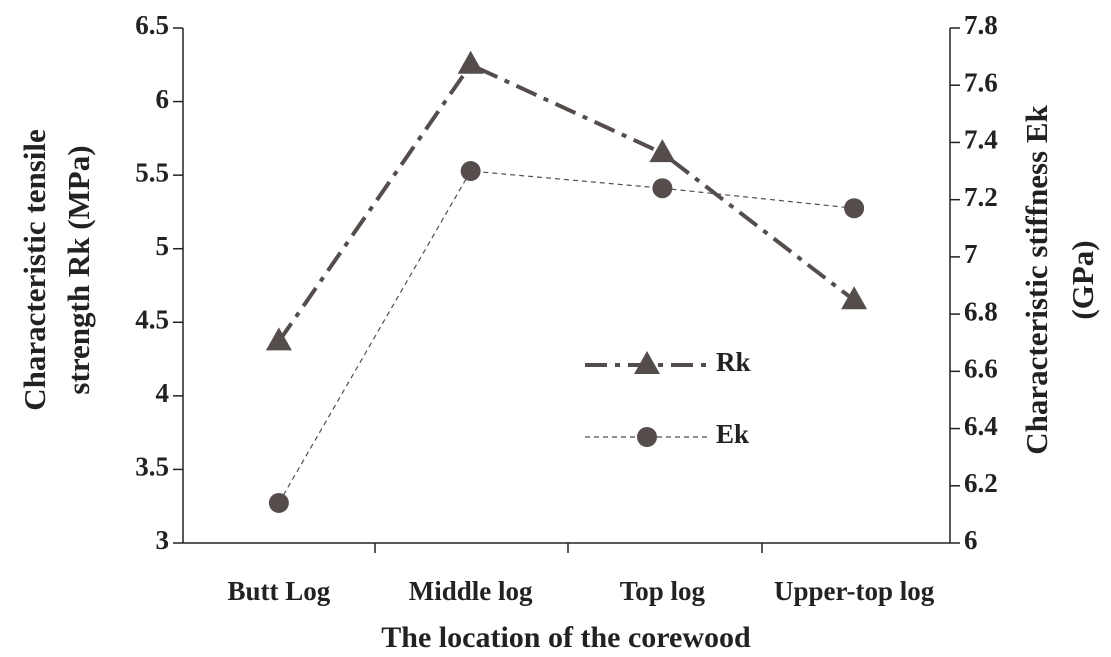 The height and width of the screenshot is (657, 1111). Describe the element at coordinates (566, 637) in the screenshot. I see `x-axis-title: The location of the corewood` at that location.